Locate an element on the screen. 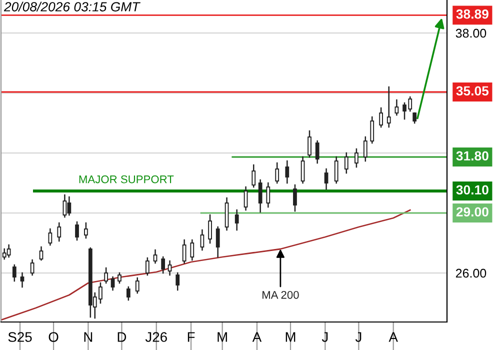 The width and height of the screenshot is (500, 350). x-tick-label: F is located at coordinates (191, 337).